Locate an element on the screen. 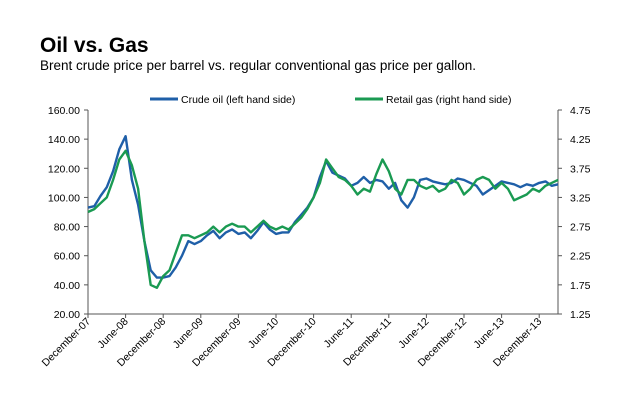 This screenshot has height=418, width=640. legend-label-crude: Crude oil (left hand side) is located at coordinates (238, 100).